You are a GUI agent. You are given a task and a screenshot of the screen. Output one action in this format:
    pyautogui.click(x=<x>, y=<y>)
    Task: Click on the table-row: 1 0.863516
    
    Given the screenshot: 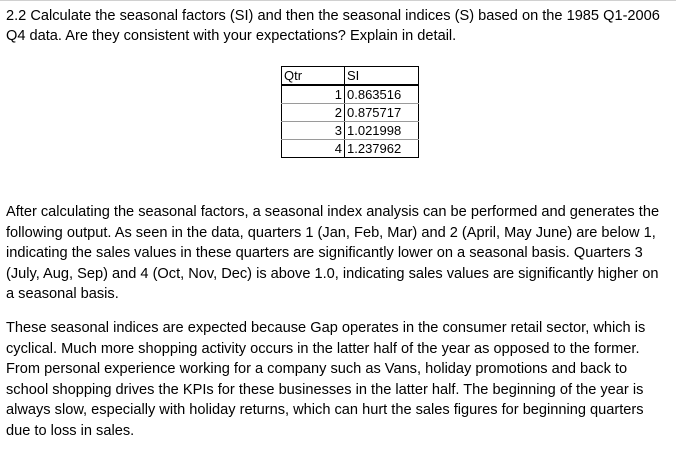 What is the action you would take?
    pyautogui.click(x=350, y=94)
    